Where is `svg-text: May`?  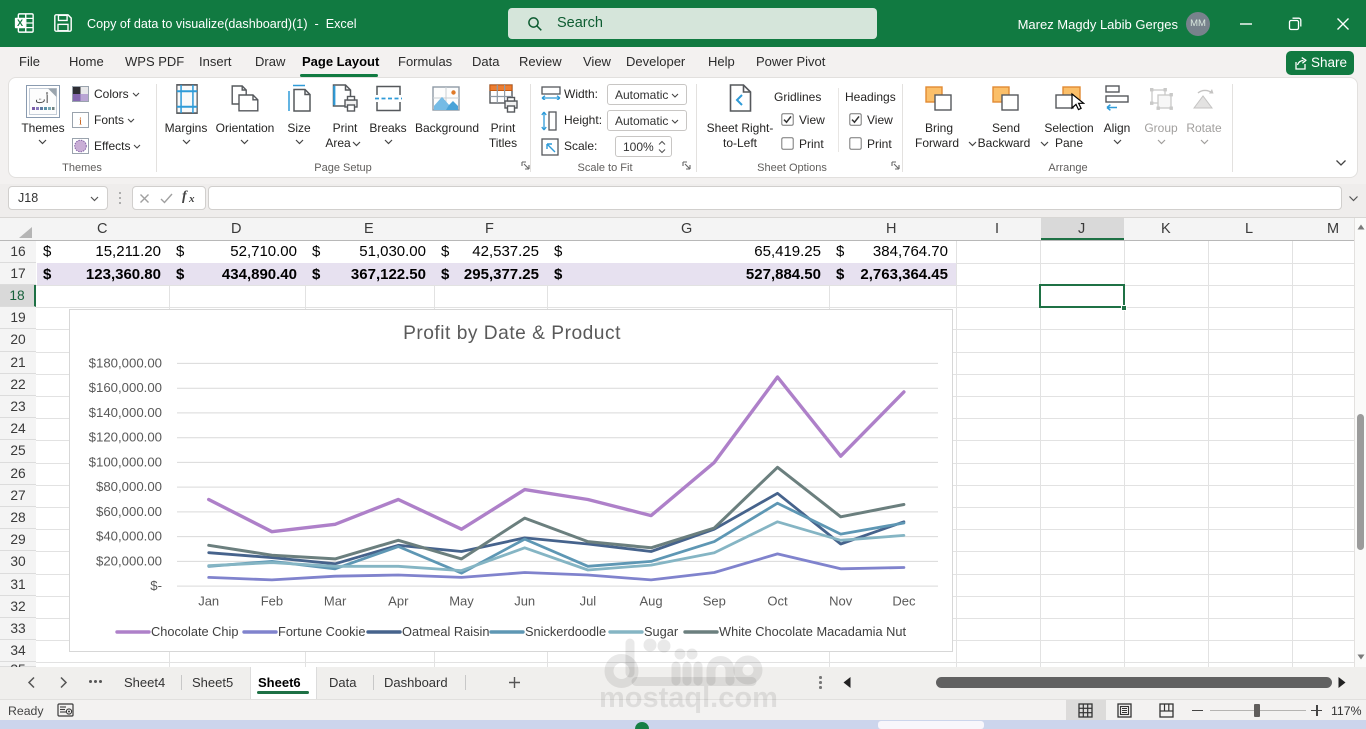
svg-text: May is located at coordinates (461, 600).